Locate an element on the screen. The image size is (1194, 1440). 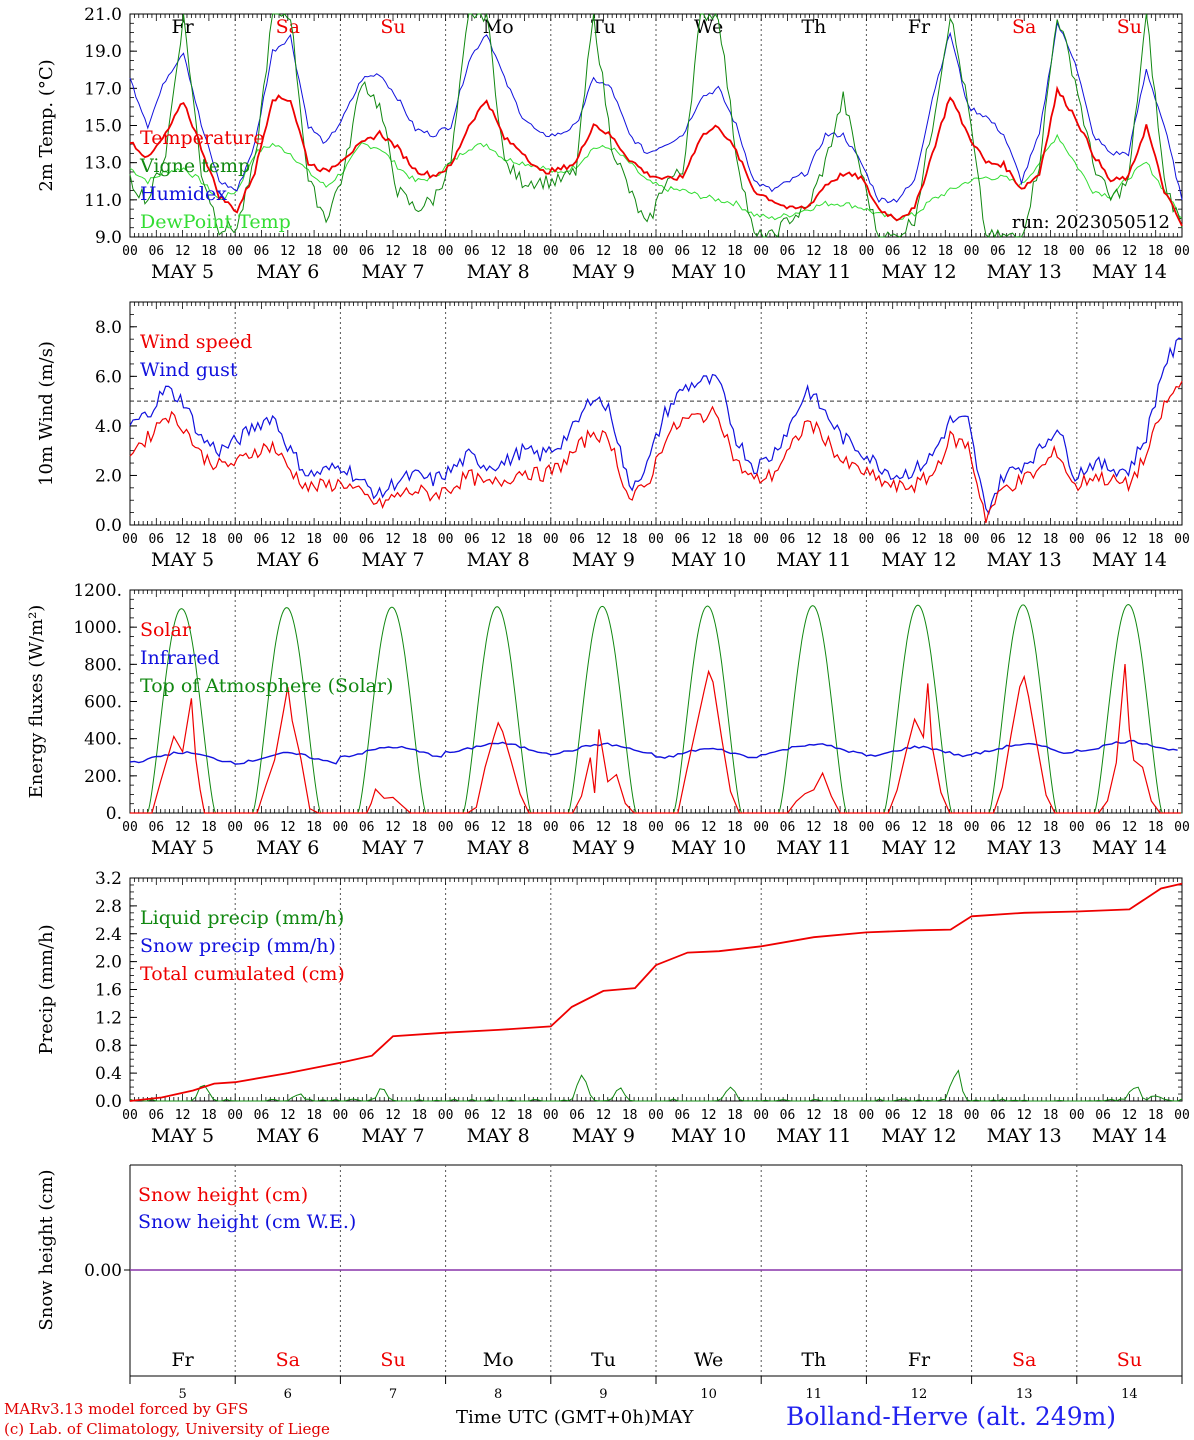
legend-entry: Snow height (cm) is located at coordinates (223, 1195).